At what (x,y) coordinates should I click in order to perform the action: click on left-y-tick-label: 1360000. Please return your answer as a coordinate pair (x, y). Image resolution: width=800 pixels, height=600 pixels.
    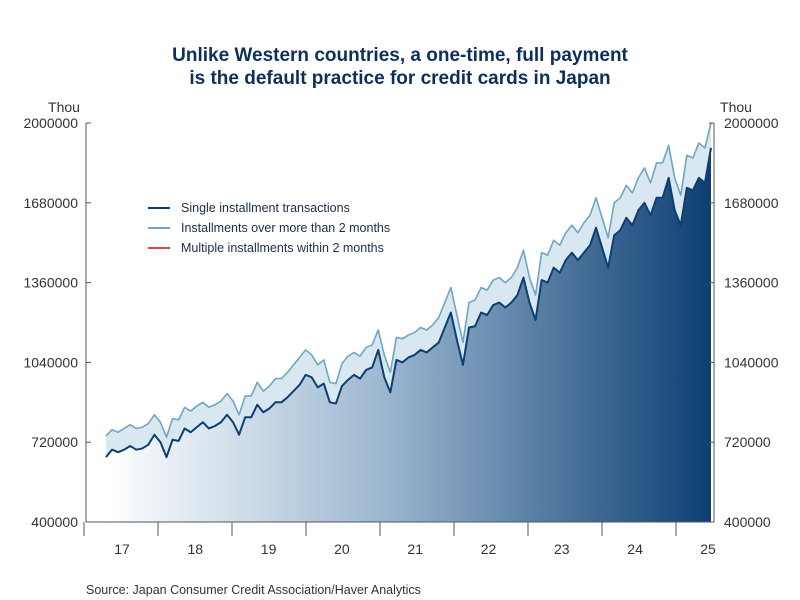
    Looking at the image, I should click on (50, 283).